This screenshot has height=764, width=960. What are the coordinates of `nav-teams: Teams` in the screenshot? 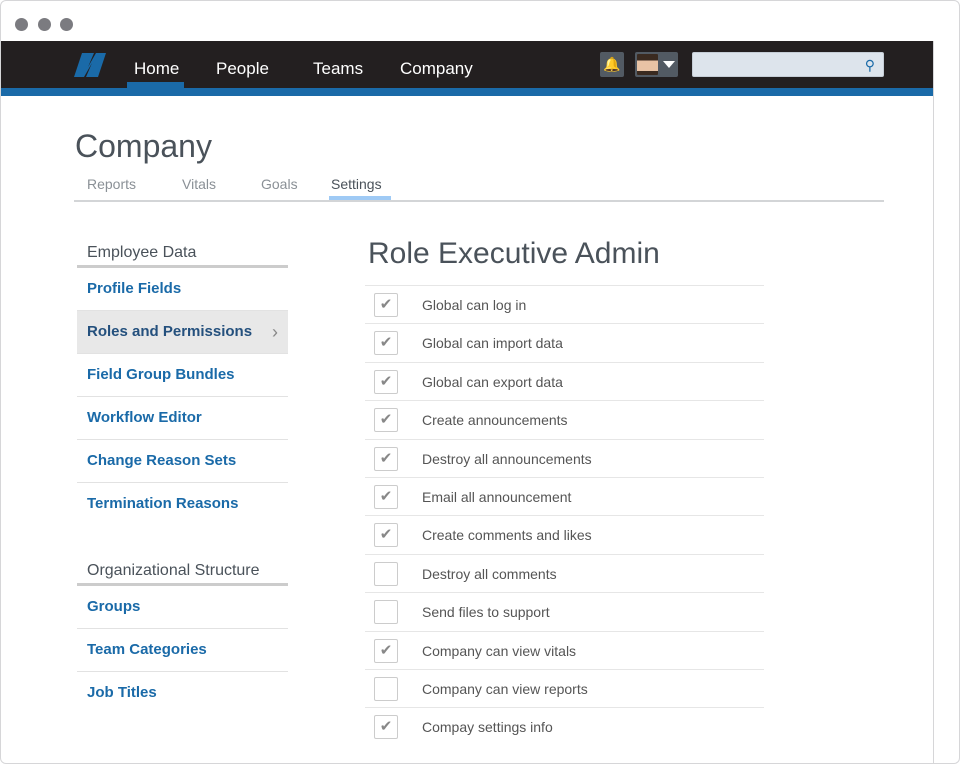 It's located at (338, 68).